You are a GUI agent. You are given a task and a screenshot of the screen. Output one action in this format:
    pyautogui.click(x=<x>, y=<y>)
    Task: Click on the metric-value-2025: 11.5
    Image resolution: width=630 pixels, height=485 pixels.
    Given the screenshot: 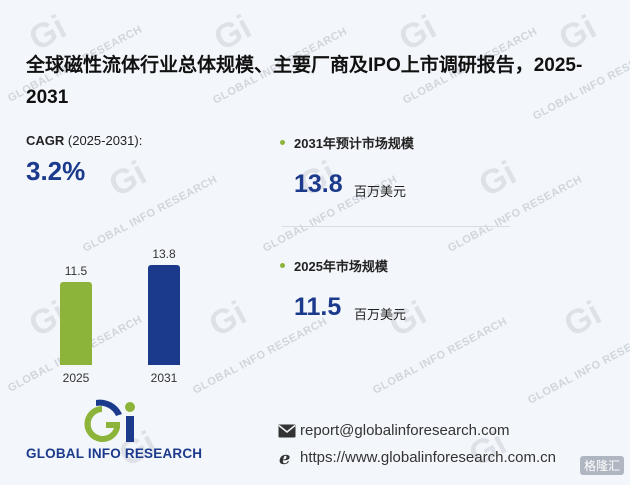 What is the action you would take?
    pyautogui.click(x=318, y=307)
    